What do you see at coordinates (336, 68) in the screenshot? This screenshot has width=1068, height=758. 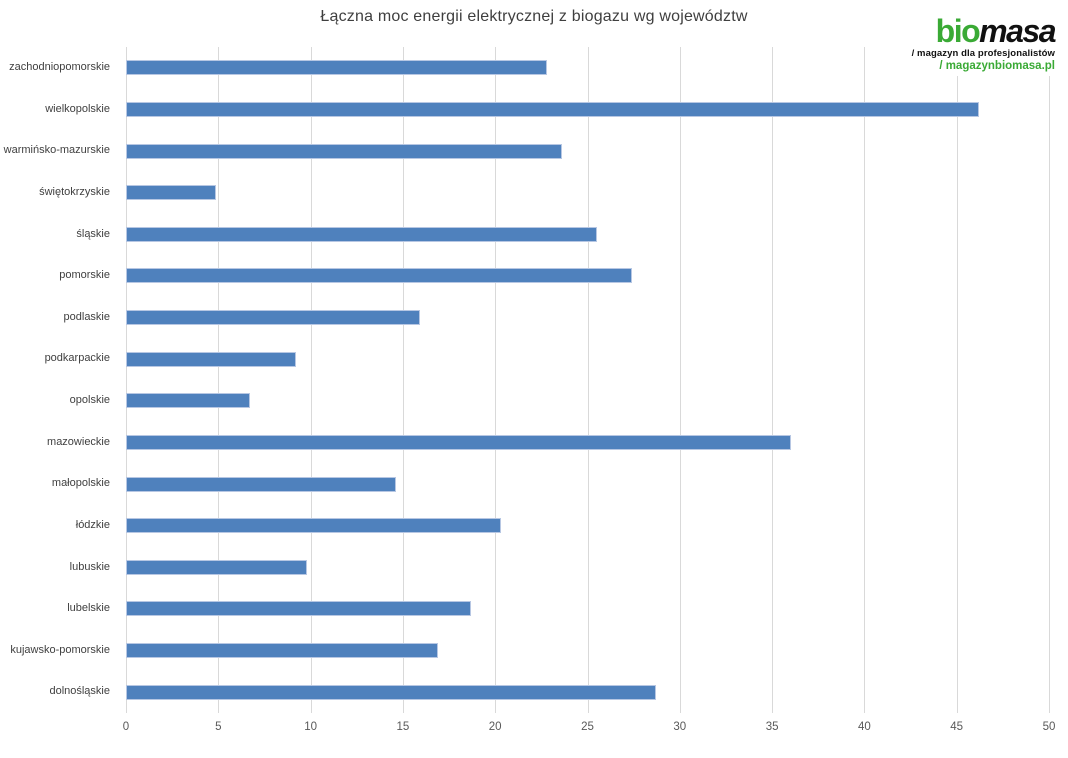 I see `bar-zachodniopomorskie` at bounding box center [336, 68].